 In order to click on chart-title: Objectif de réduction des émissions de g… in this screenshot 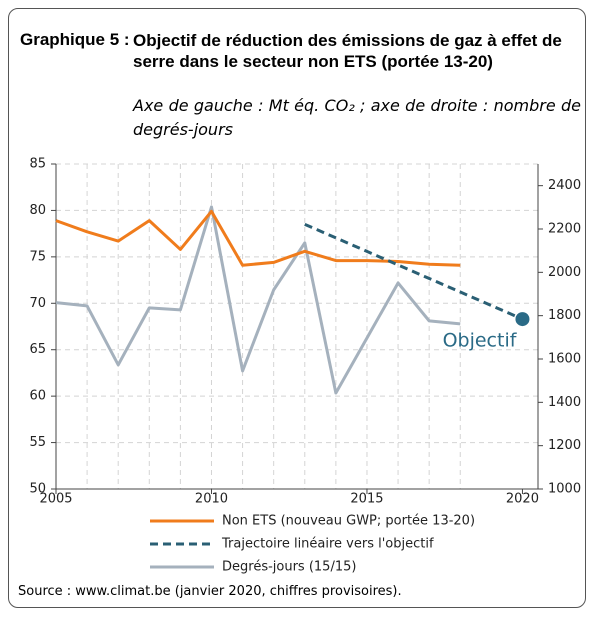, I will do `click(347, 51)`.